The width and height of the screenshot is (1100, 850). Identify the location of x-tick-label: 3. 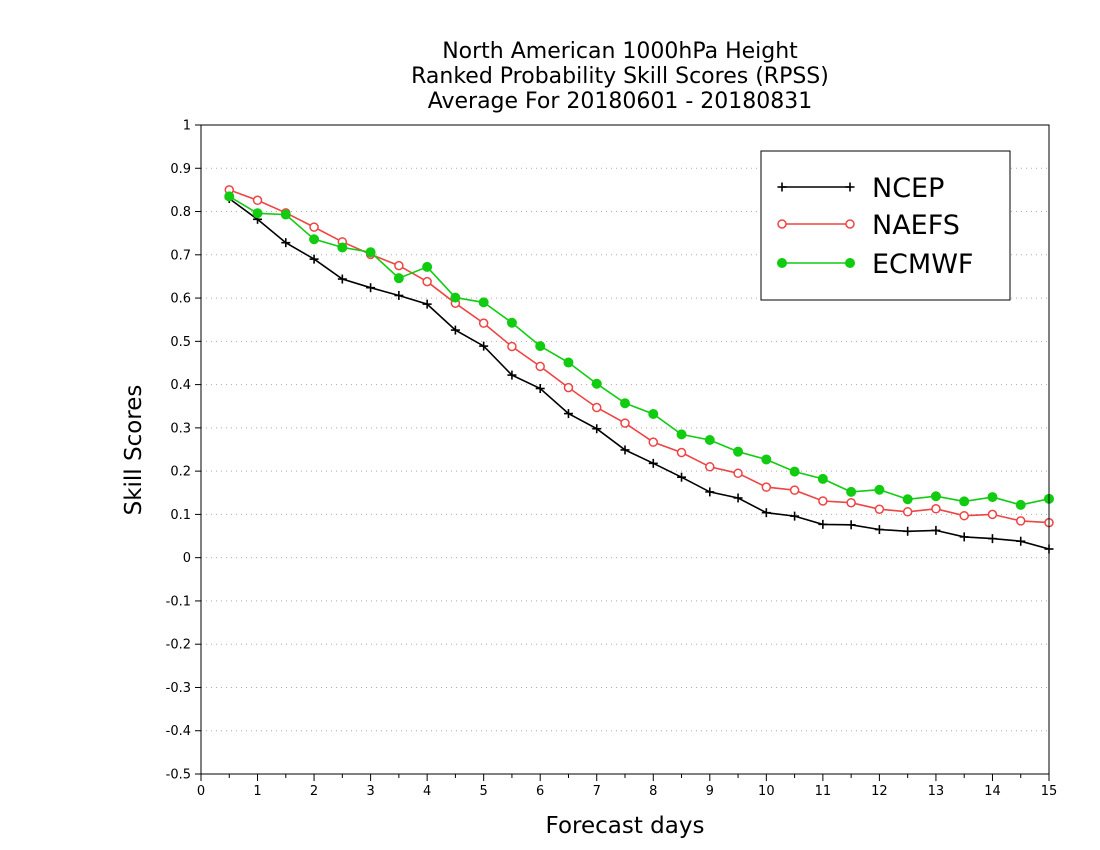
(370, 791).